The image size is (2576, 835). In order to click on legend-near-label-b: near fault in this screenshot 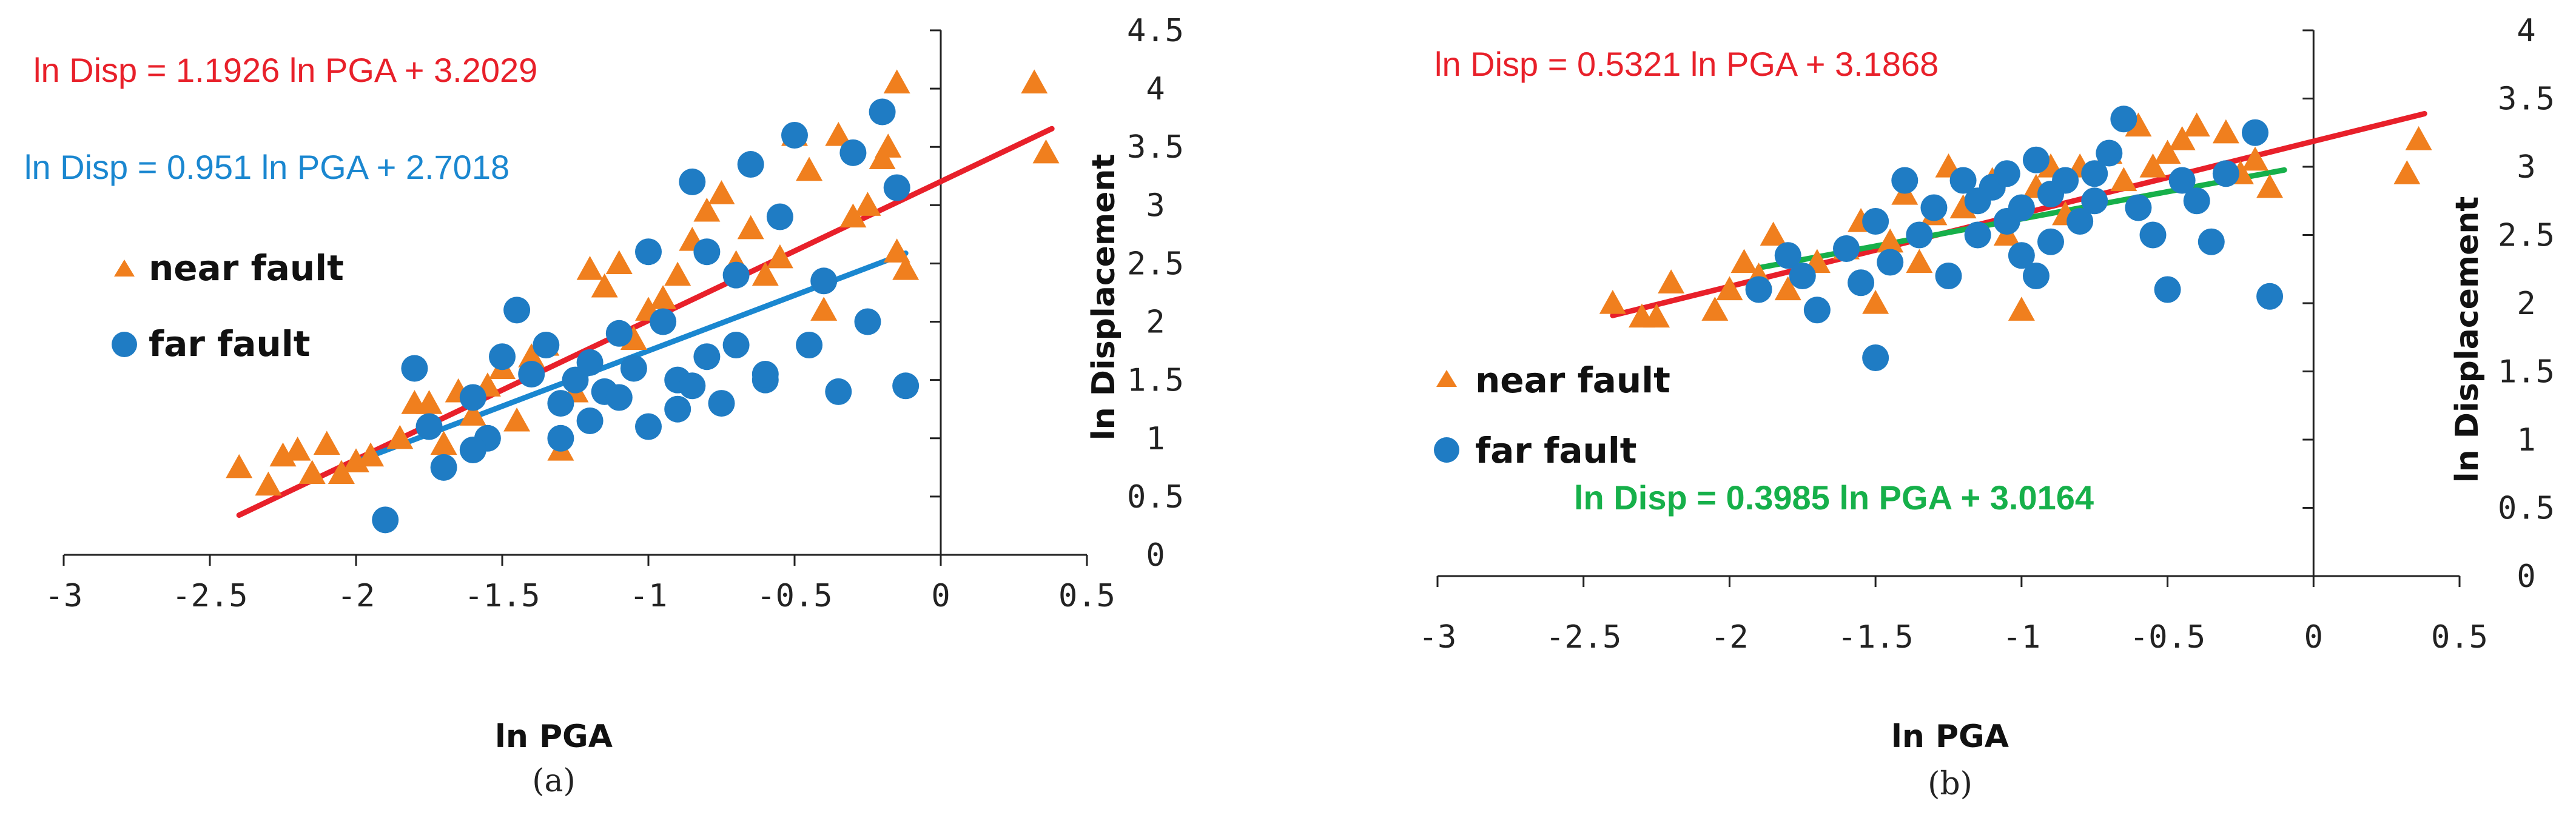, I will do `click(1572, 381)`.